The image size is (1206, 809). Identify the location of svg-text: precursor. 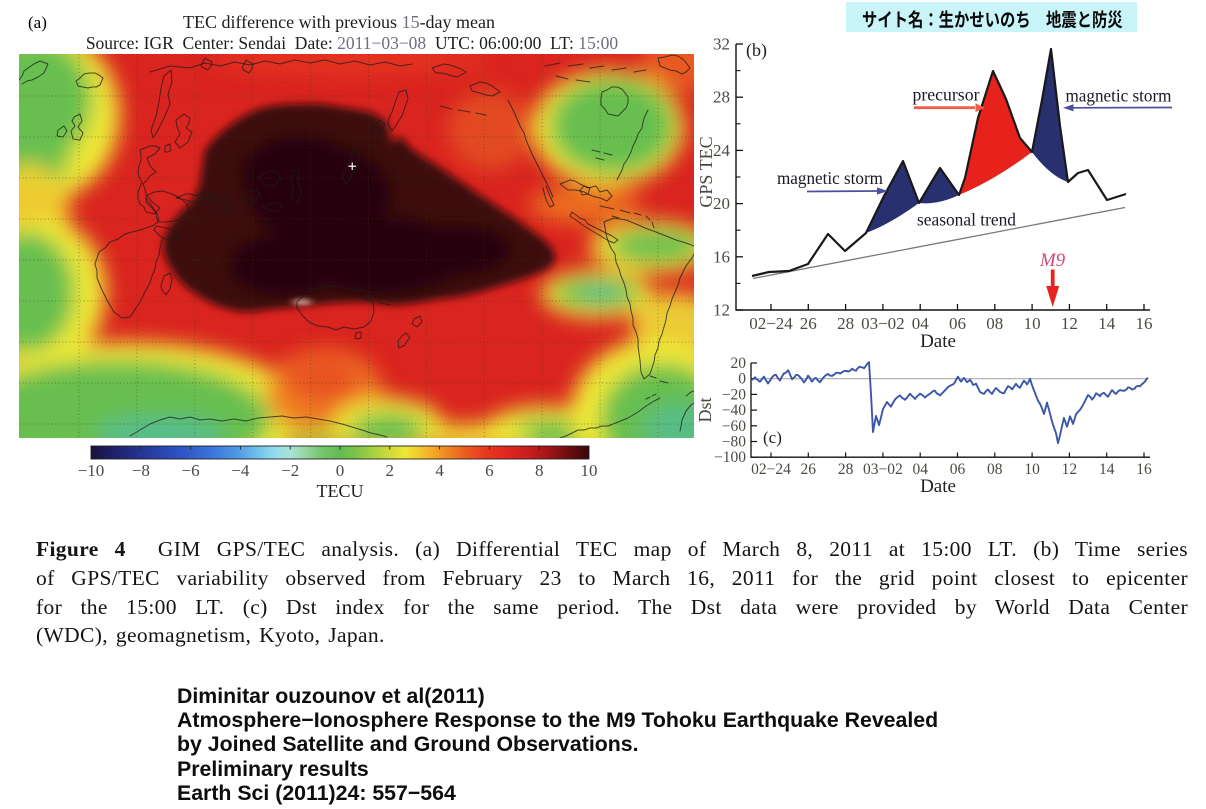
(946, 95).